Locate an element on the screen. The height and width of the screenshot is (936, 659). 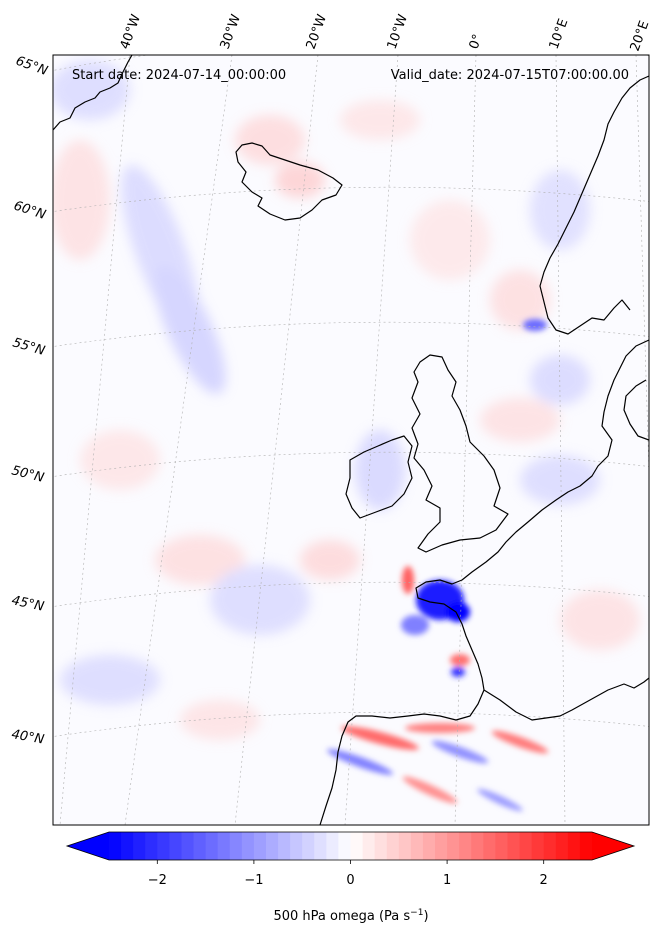
colorbar-ticks: −2 −1 0 1 2 is located at coordinates (348, 874).